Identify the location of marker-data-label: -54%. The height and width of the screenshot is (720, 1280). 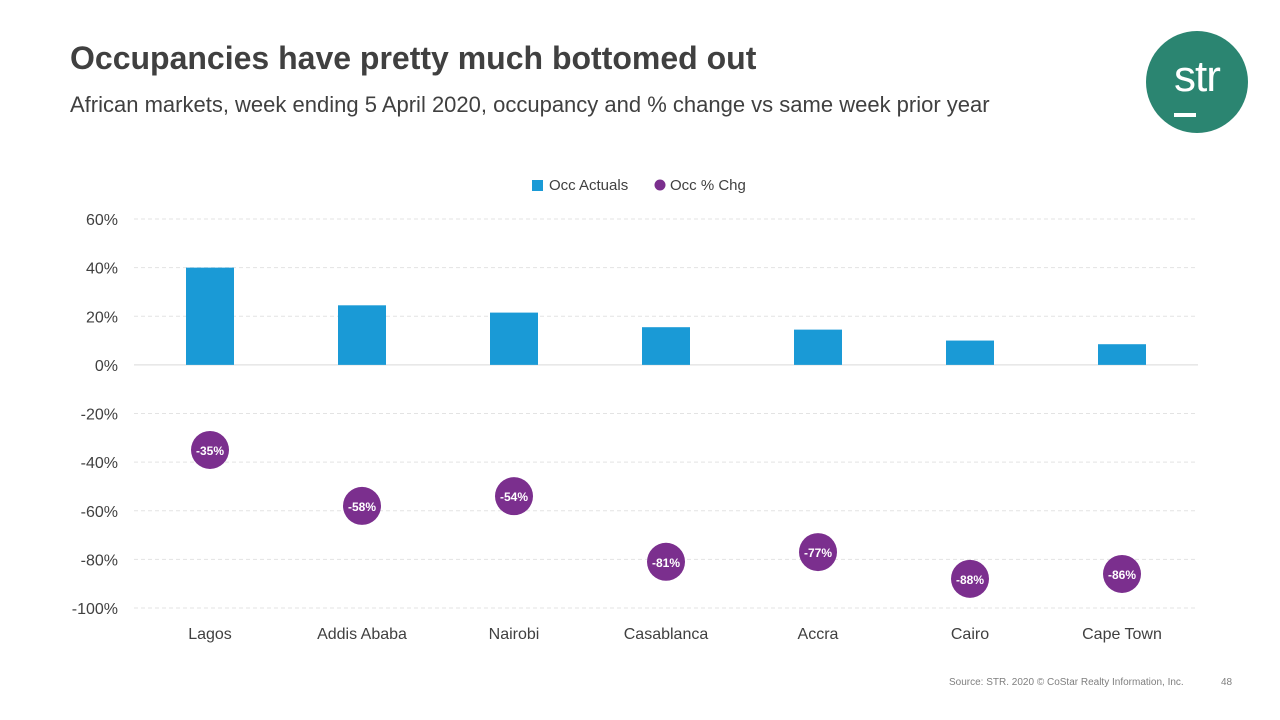
(514, 497).